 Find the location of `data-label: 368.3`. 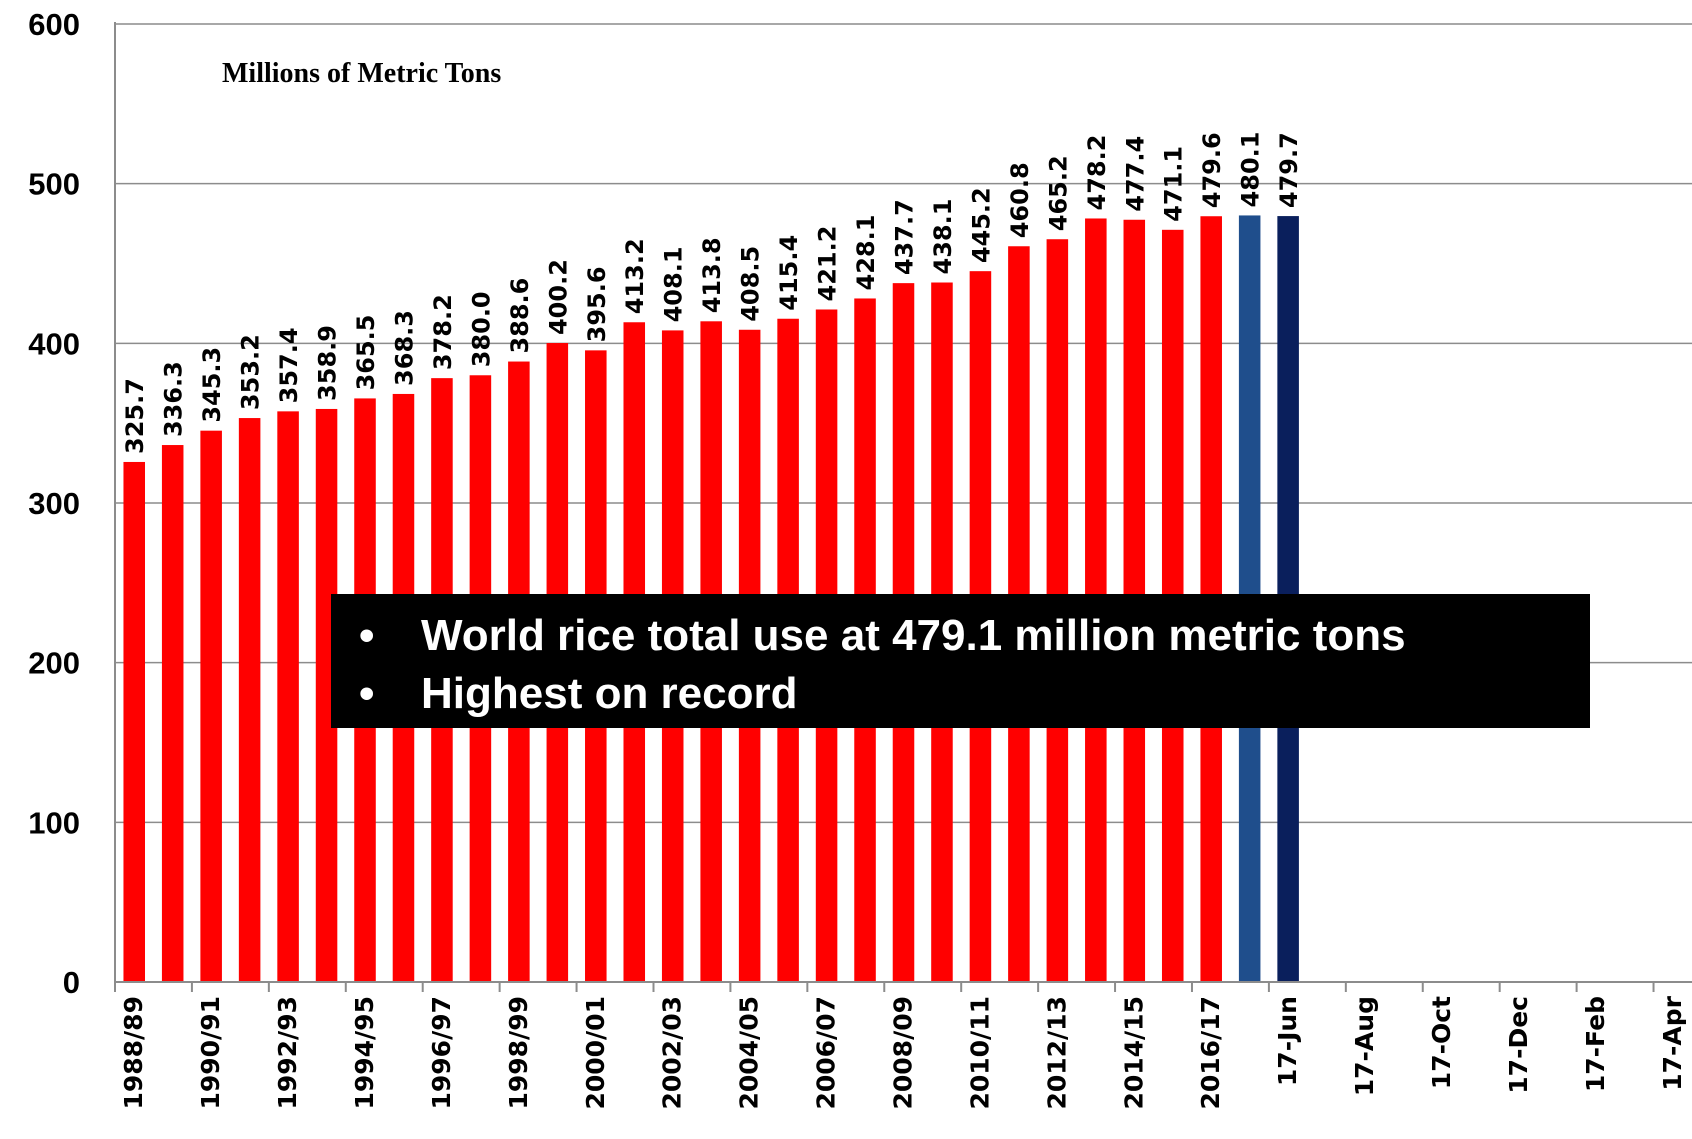

data-label: 368.3 is located at coordinates (404, 348).